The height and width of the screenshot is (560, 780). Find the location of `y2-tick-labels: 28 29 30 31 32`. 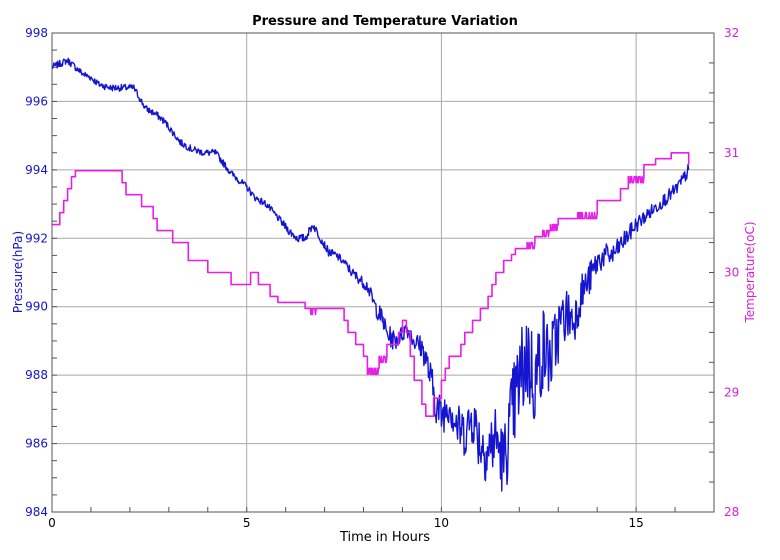

y2-tick-labels: 28 29 30 31 32 is located at coordinates (731, 272).